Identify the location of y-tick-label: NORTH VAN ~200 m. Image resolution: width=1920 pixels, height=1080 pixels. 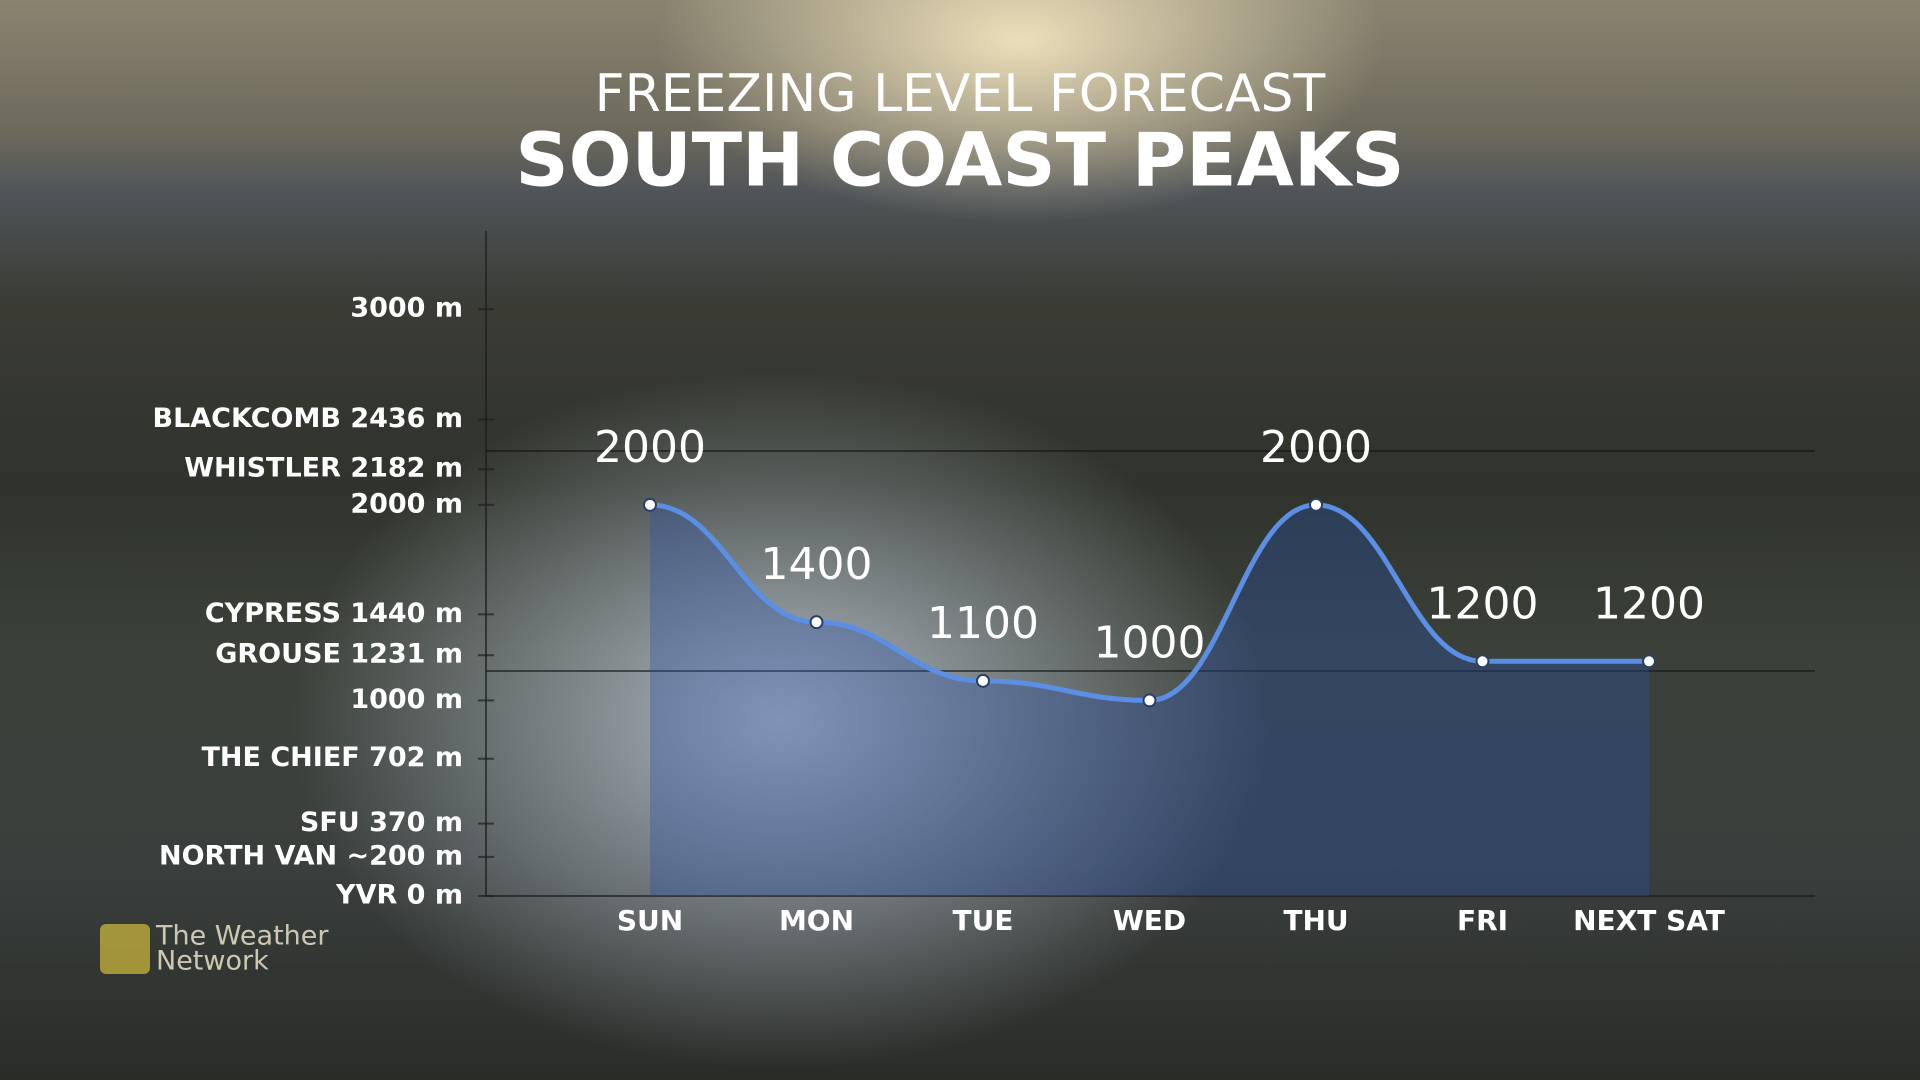
(311, 855).